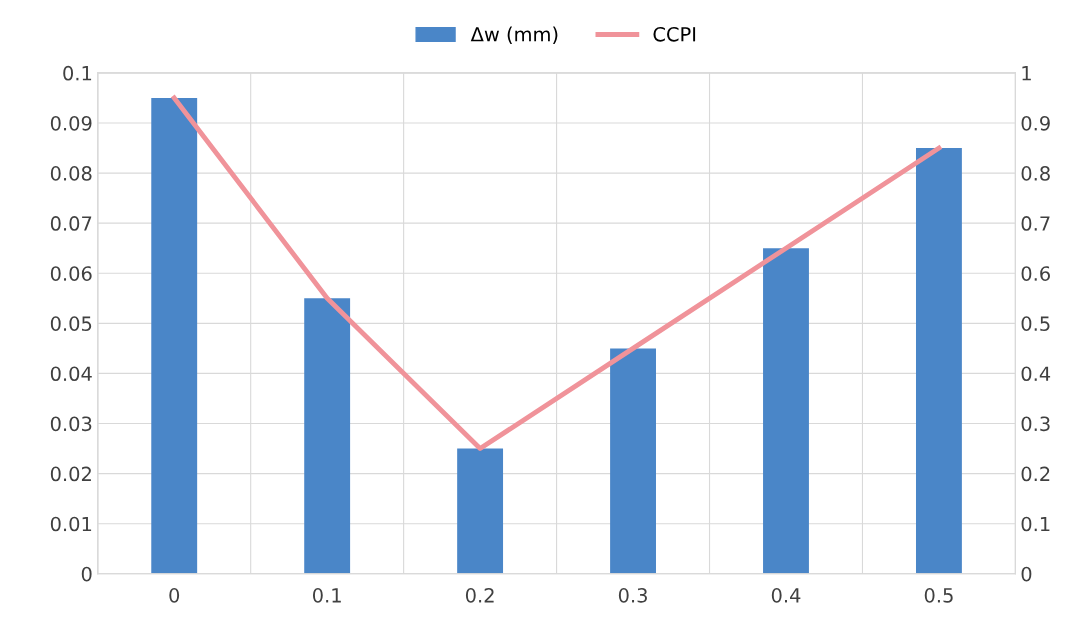  I want to click on x-tick-label: 0.3, so click(632, 595).